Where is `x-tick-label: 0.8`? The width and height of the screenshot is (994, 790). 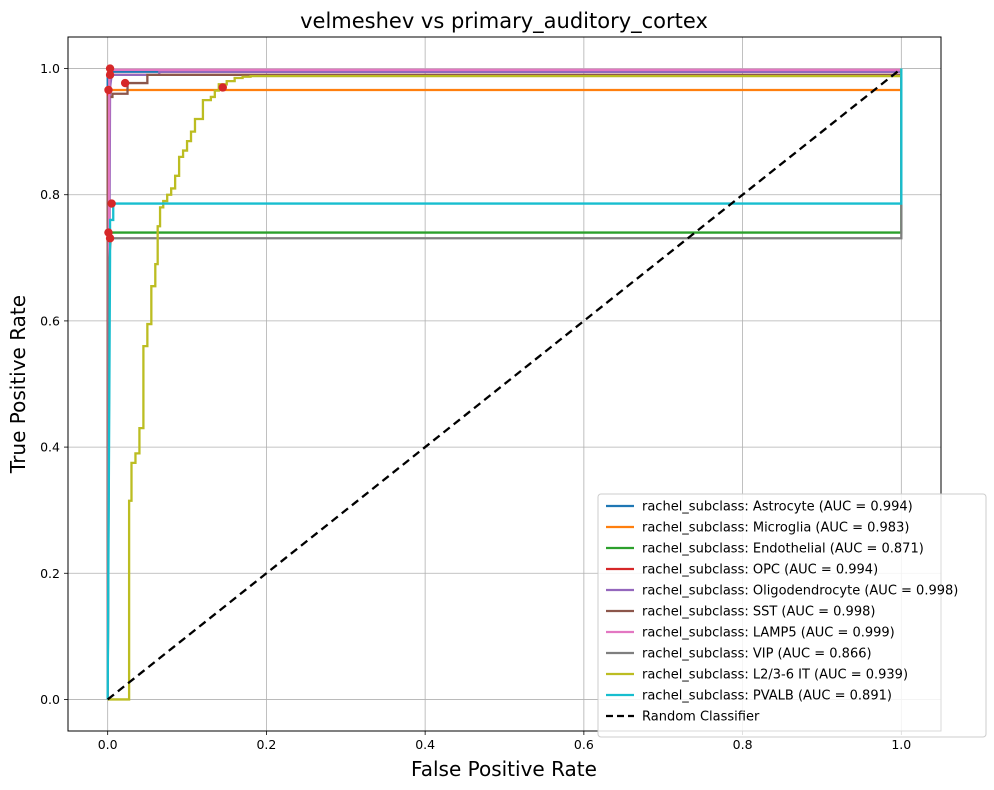 x-tick-label: 0.8 is located at coordinates (743, 744).